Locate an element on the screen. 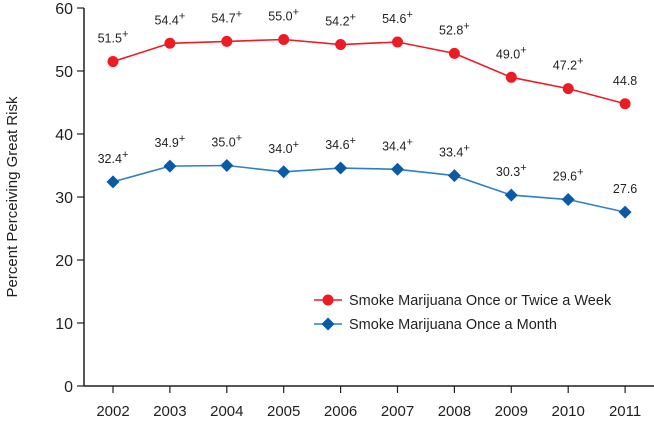 Image resolution: width=654 pixels, height=427 pixels. data-label: 34.9+ is located at coordinates (170, 141).